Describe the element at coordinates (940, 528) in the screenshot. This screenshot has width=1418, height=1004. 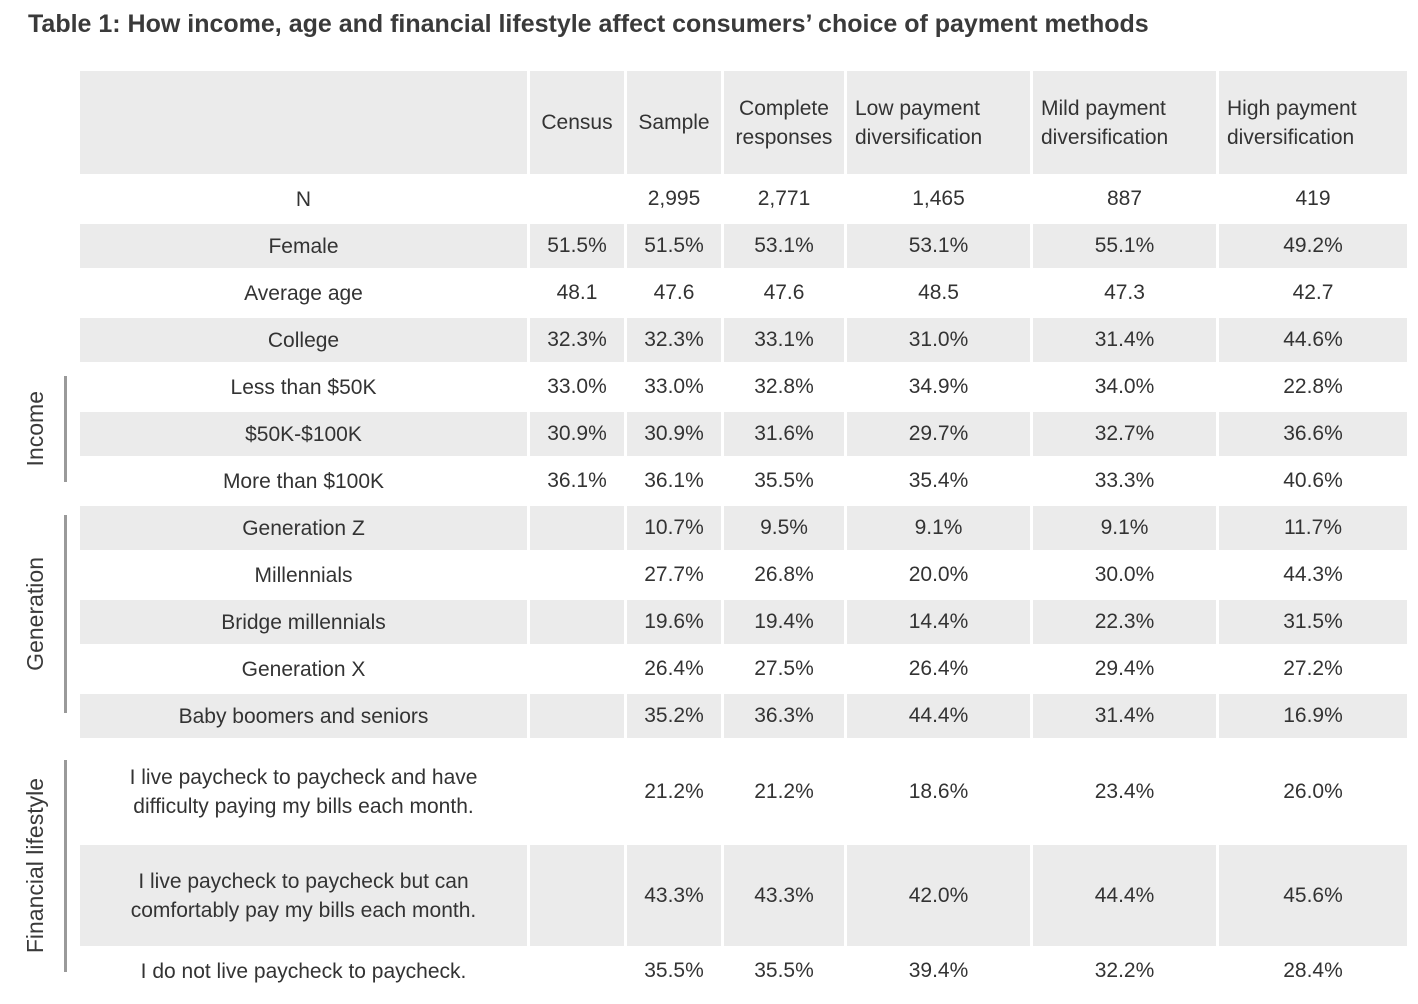
I see `value-cell: 9.1%` at that location.